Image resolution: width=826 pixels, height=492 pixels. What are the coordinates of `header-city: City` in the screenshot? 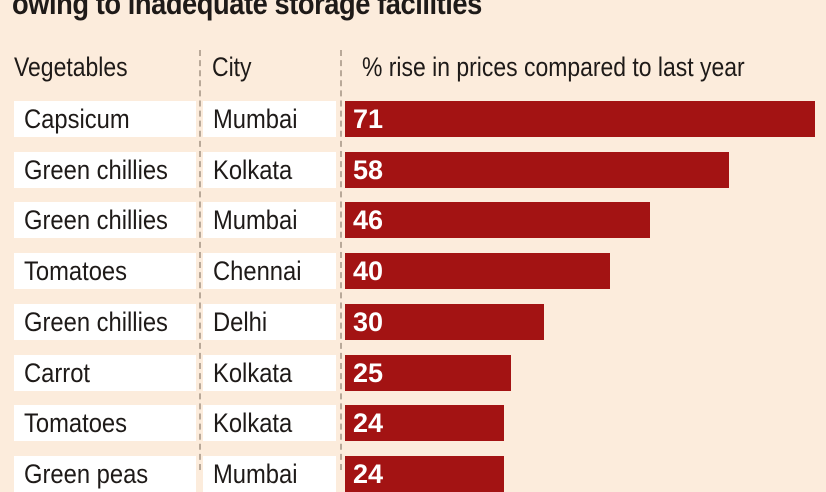 It's located at (232, 67).